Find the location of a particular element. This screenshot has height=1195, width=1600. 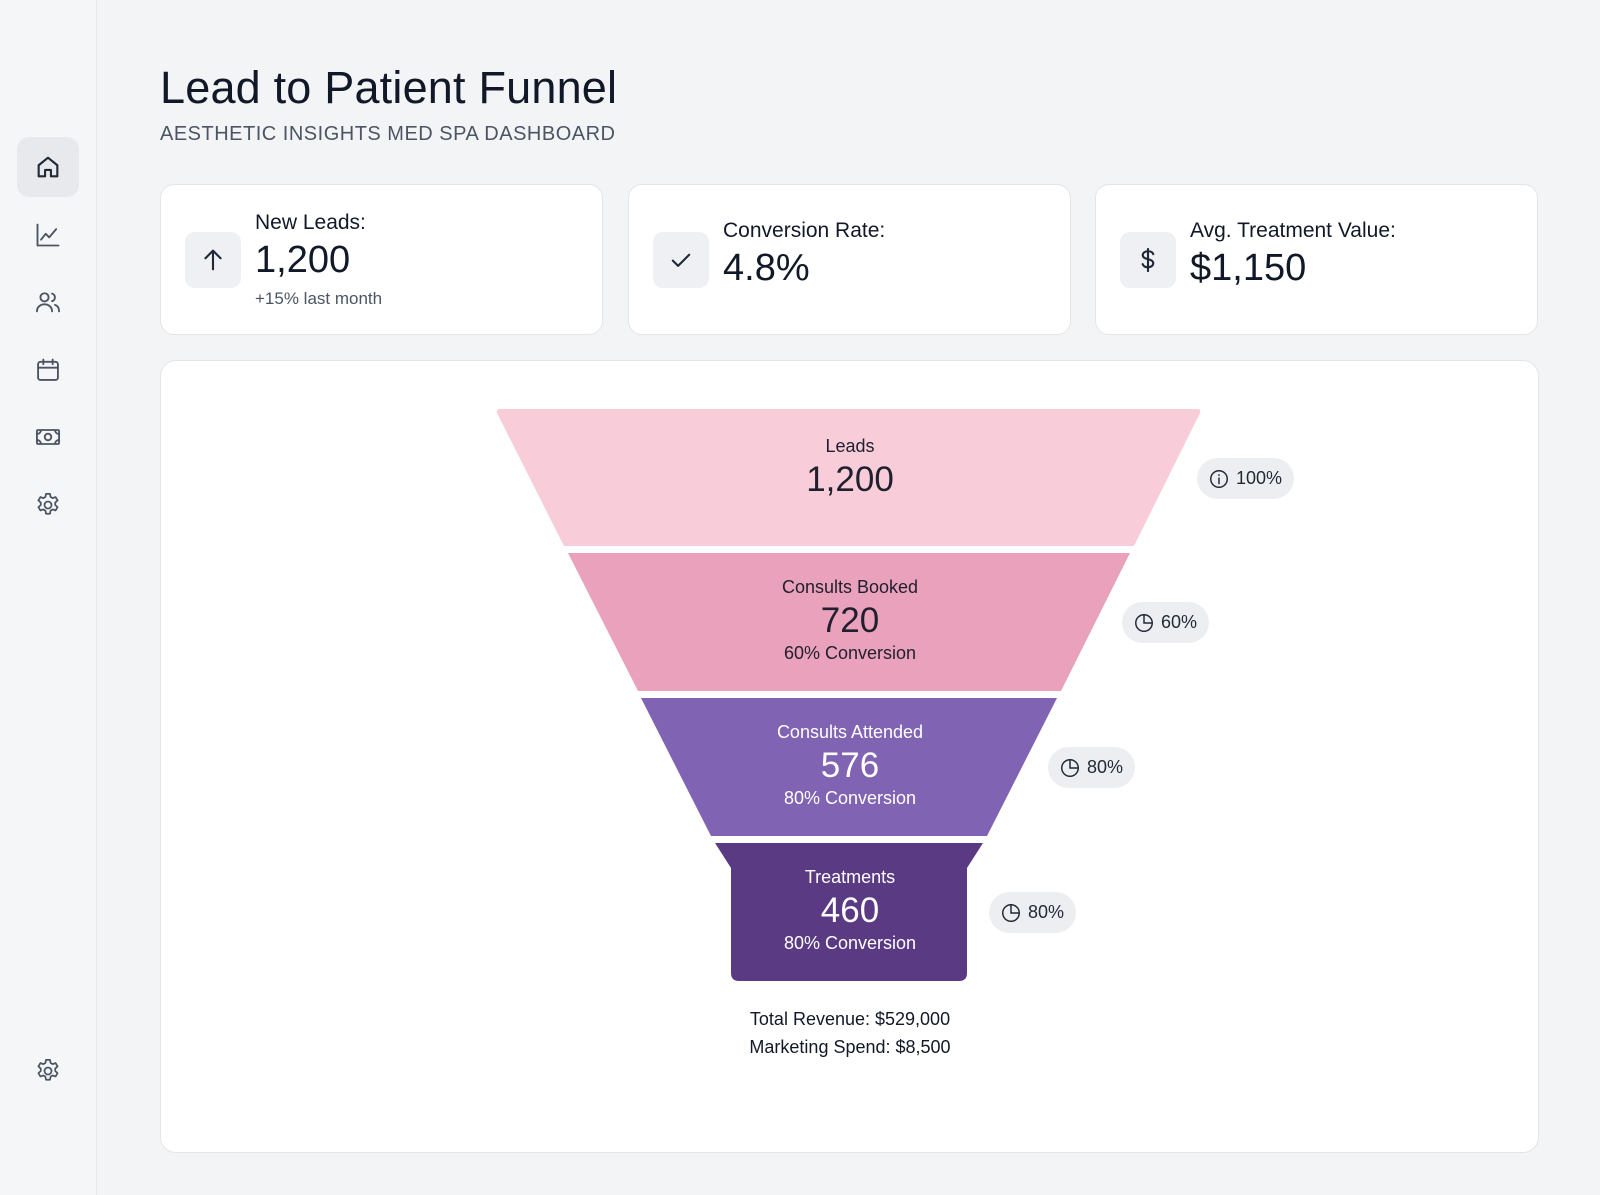

funnel-stage-consults-attended: Consults Attended 576 80% Conversion is located at coordinates (850, 765).